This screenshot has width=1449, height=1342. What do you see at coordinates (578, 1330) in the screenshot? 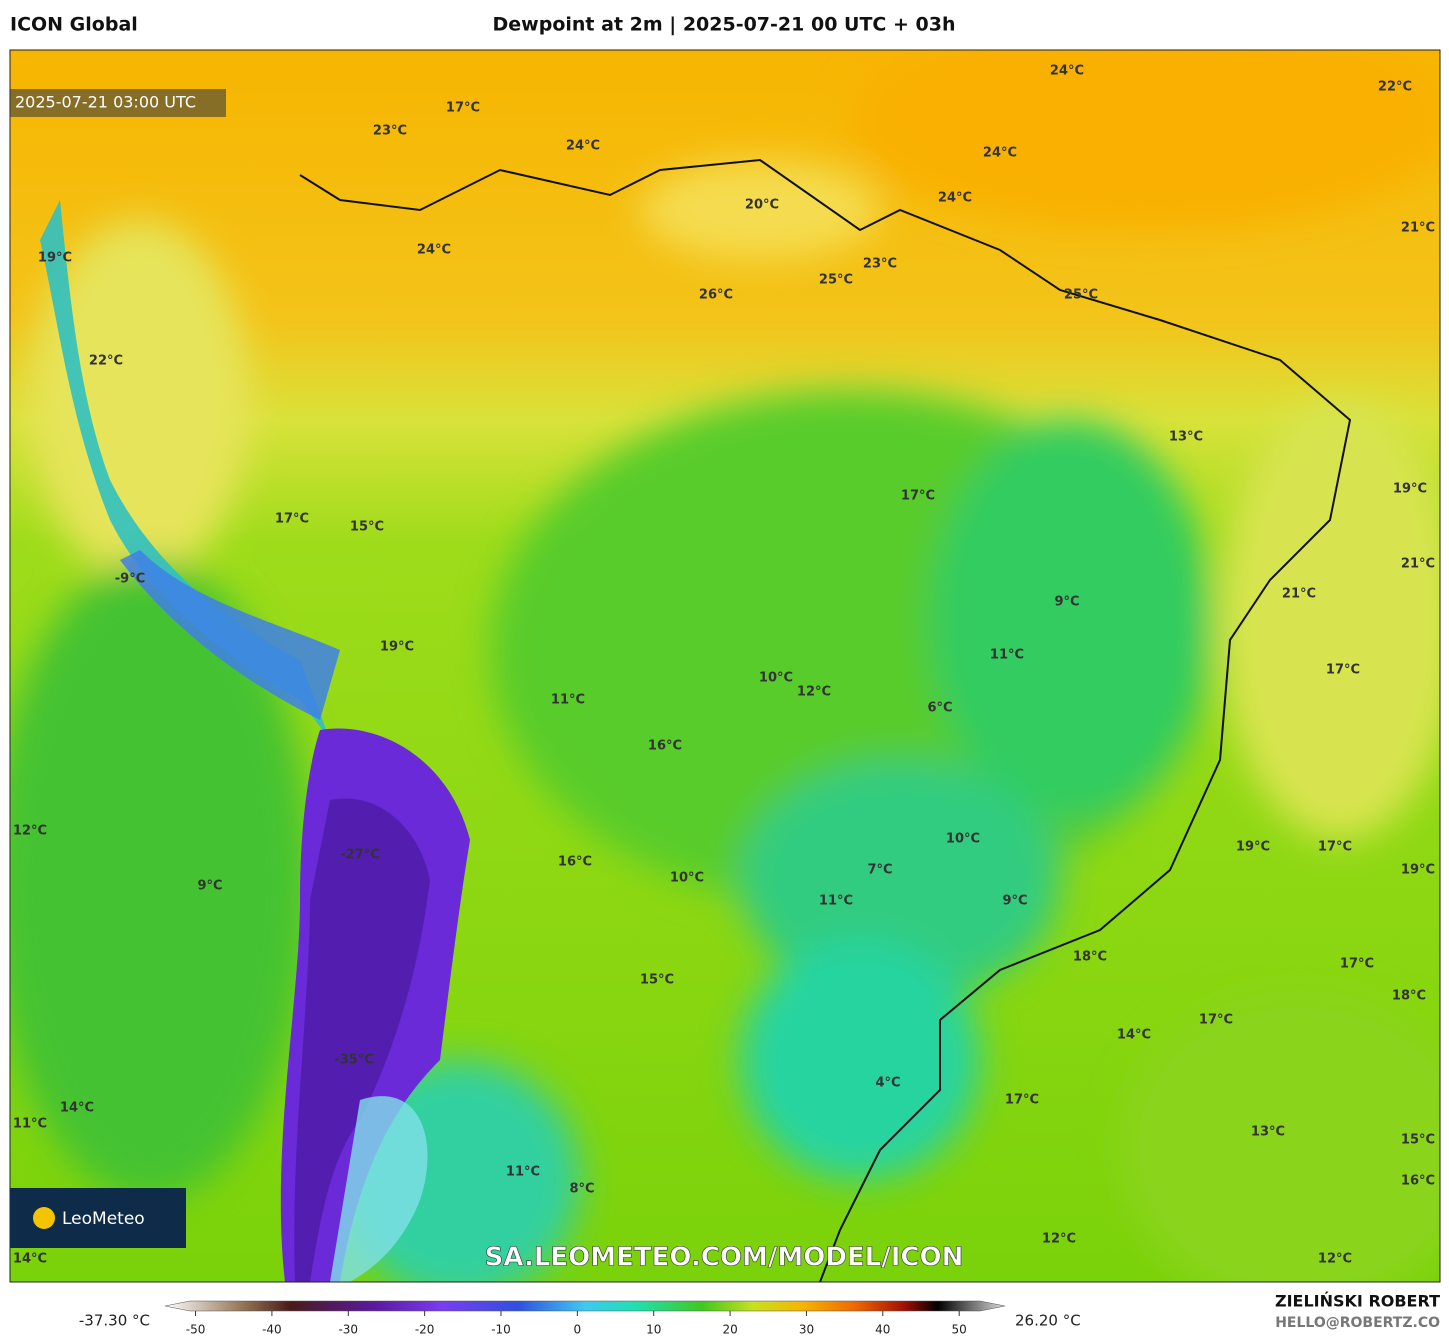
I see `colorbar-tick-label: 0` at bounding box center [578, 1330].